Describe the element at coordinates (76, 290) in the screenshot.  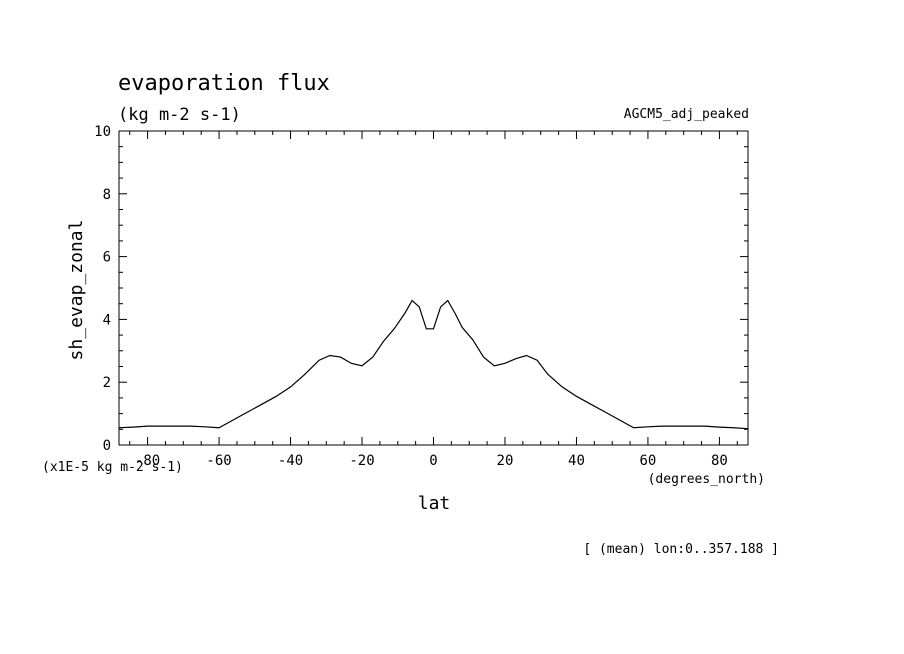
I see `y-axis-label: sh_evap_zonal` at that location.